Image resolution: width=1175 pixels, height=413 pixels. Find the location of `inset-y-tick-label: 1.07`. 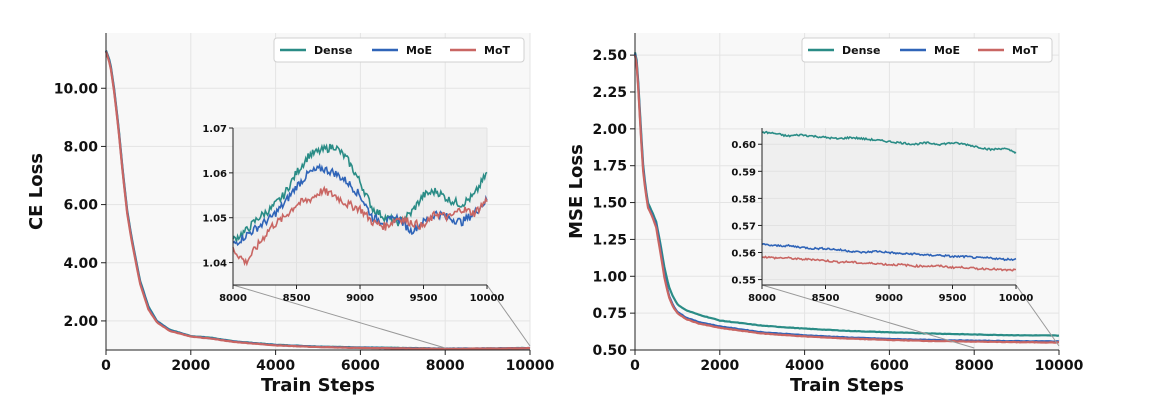

inset-y-tick-label: 1.07 is located at coordinates (214, 129).